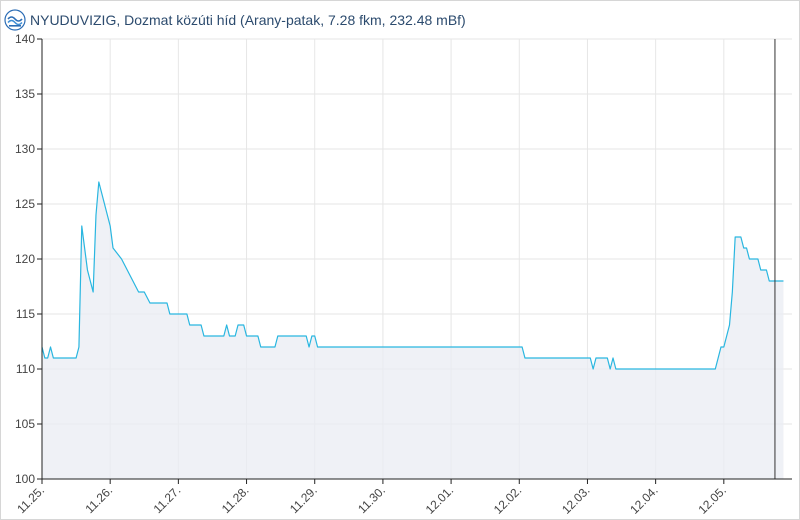 Image resolution: width=800 pixels, height=520 pixels. I want to click on x-tick-label: 11.27., so click(167, 499).